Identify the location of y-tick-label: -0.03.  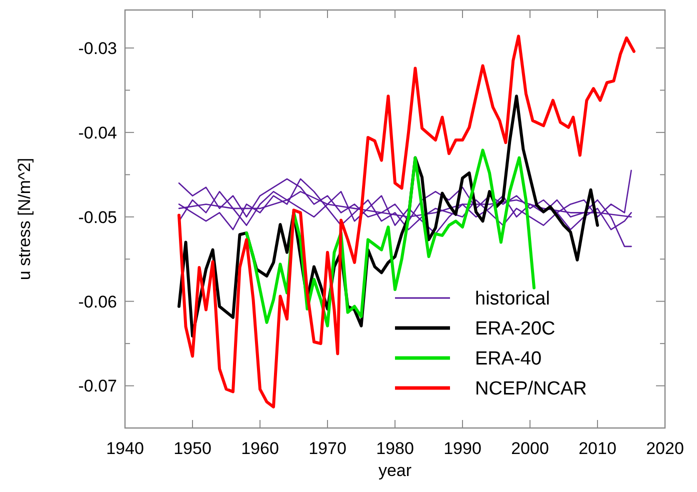
(97, 48).